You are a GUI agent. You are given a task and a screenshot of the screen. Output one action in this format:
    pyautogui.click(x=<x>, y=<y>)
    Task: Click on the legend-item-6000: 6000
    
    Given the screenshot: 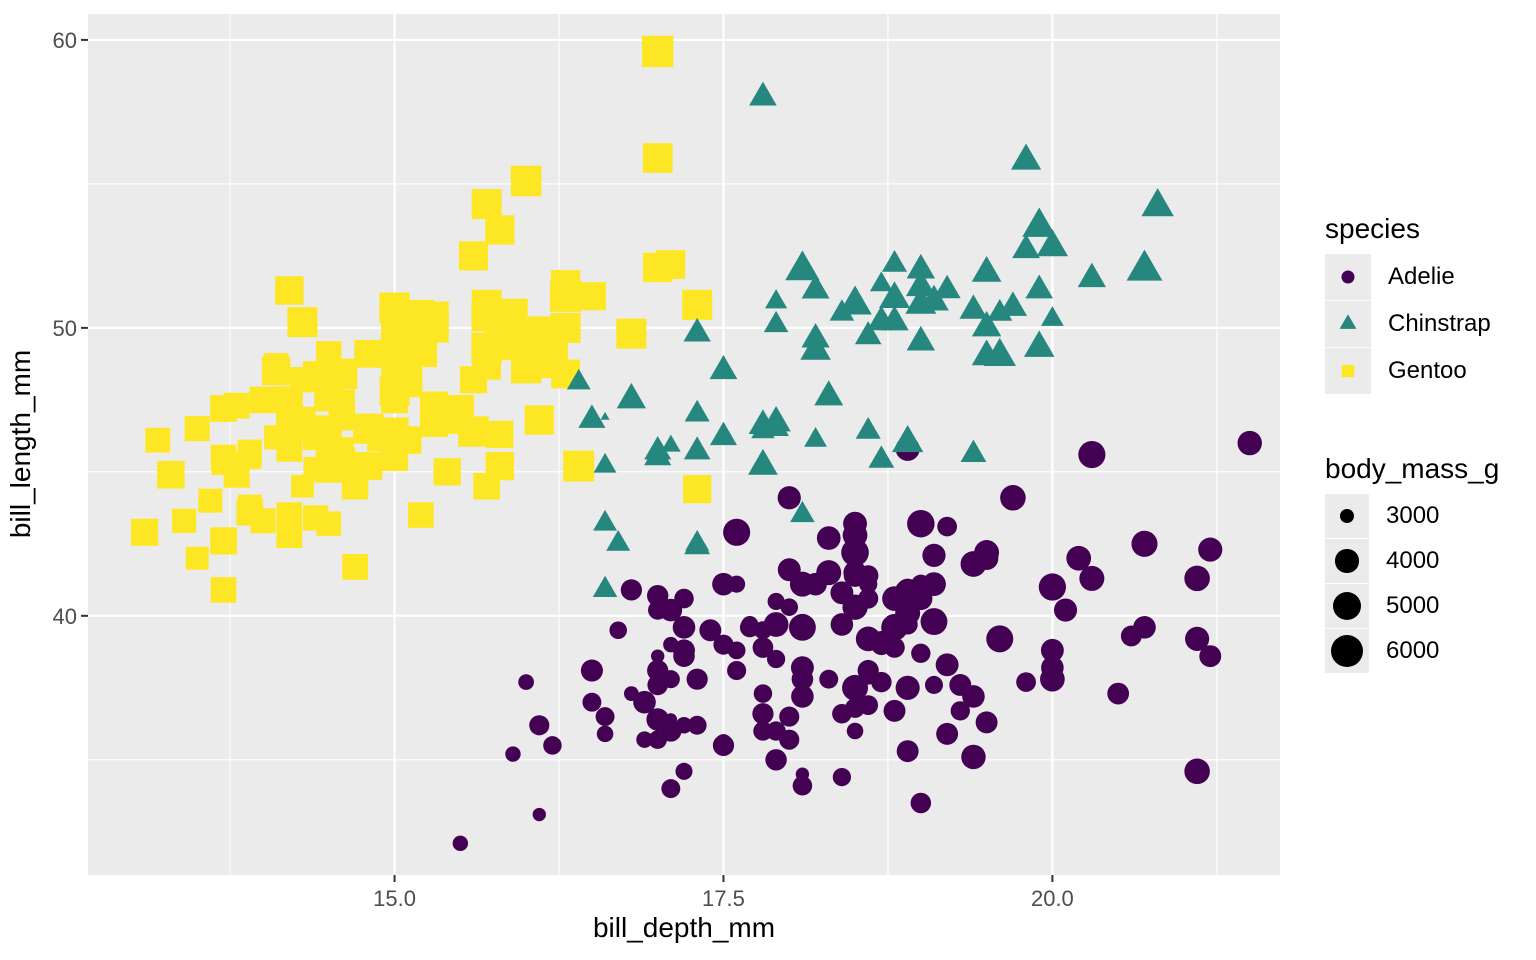 What is the action you would take?
    pyautogui.click(x=1412, y=651)
    